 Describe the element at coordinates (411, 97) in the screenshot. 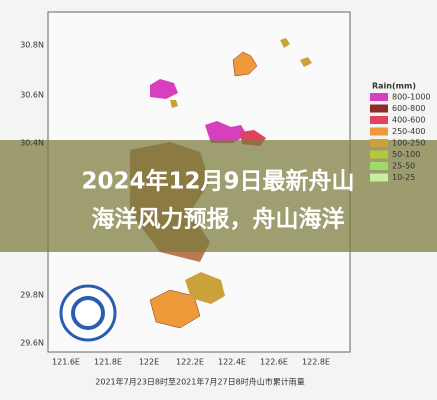

I see `legend-label: 800-1000` at that location.